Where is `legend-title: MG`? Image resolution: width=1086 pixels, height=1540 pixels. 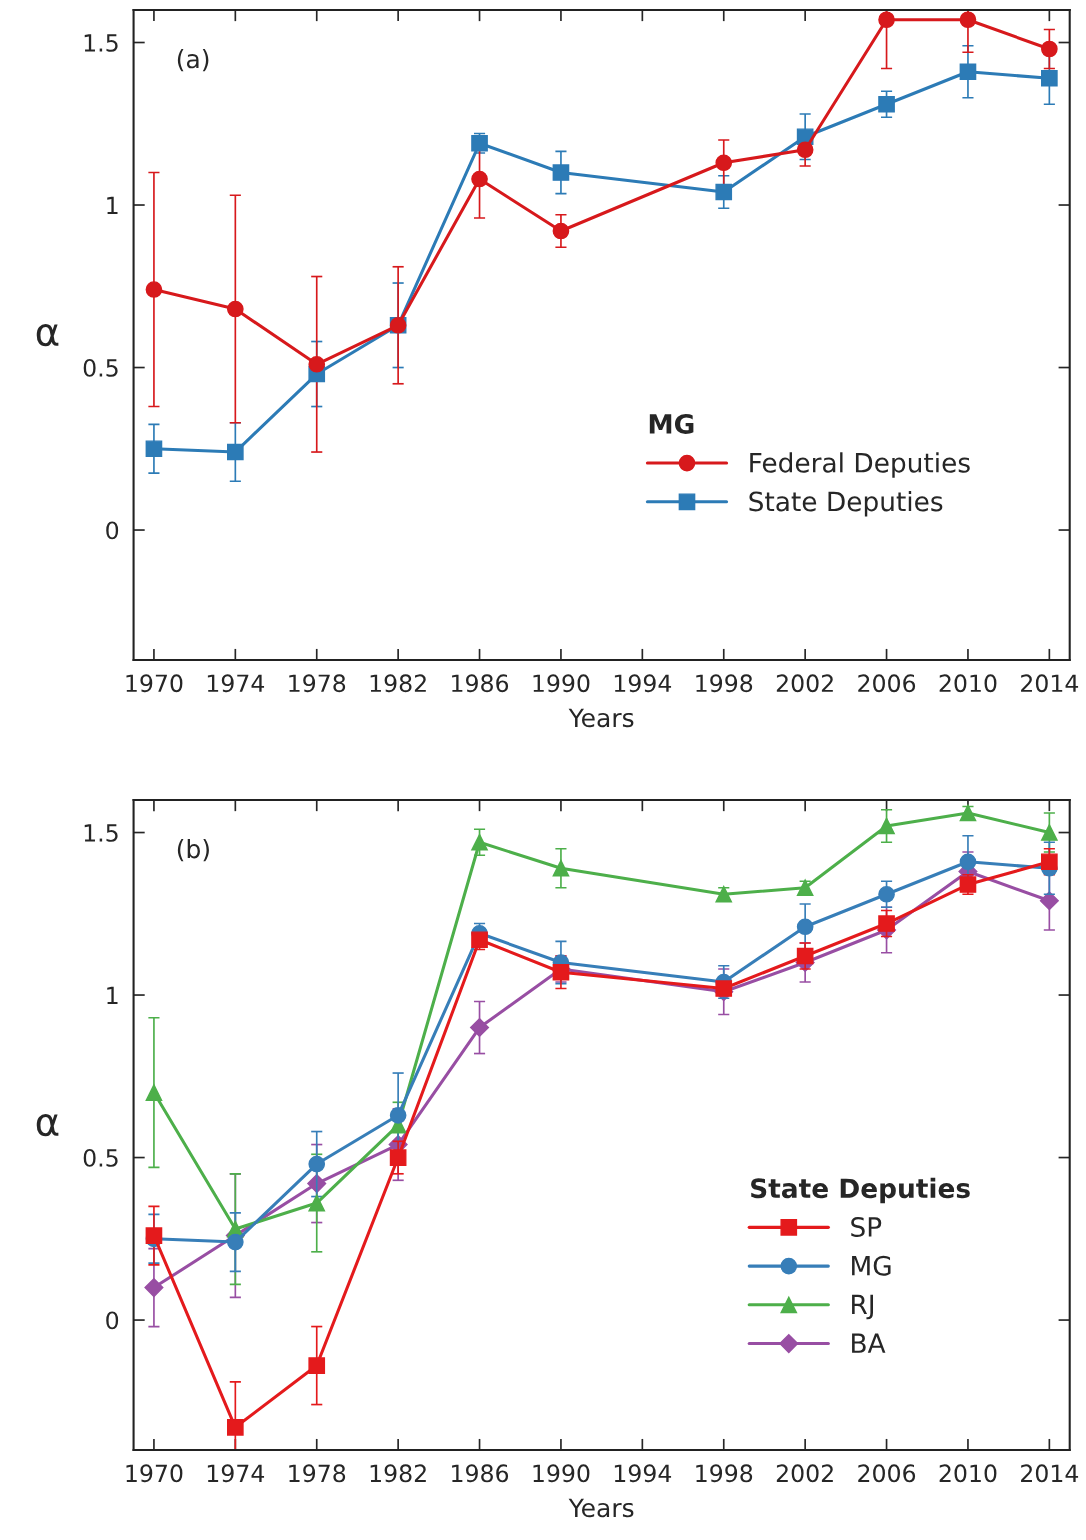 legend-title: MG is located at coordinates (671, 424).